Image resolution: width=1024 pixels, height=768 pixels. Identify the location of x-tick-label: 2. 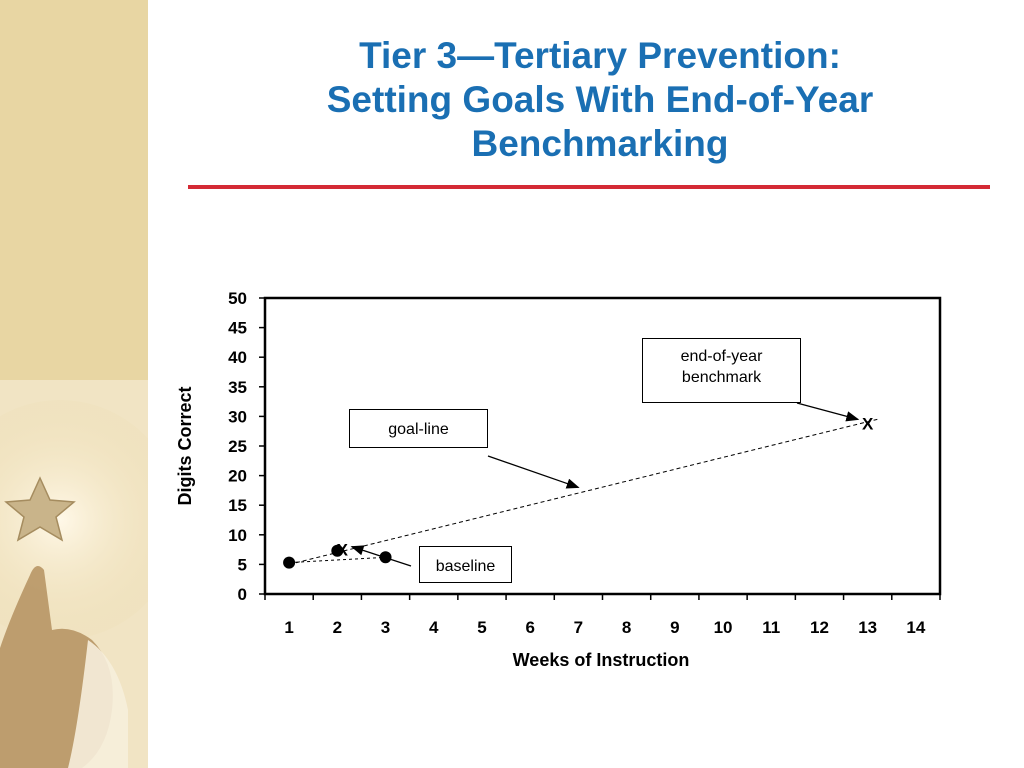
(337, 627).